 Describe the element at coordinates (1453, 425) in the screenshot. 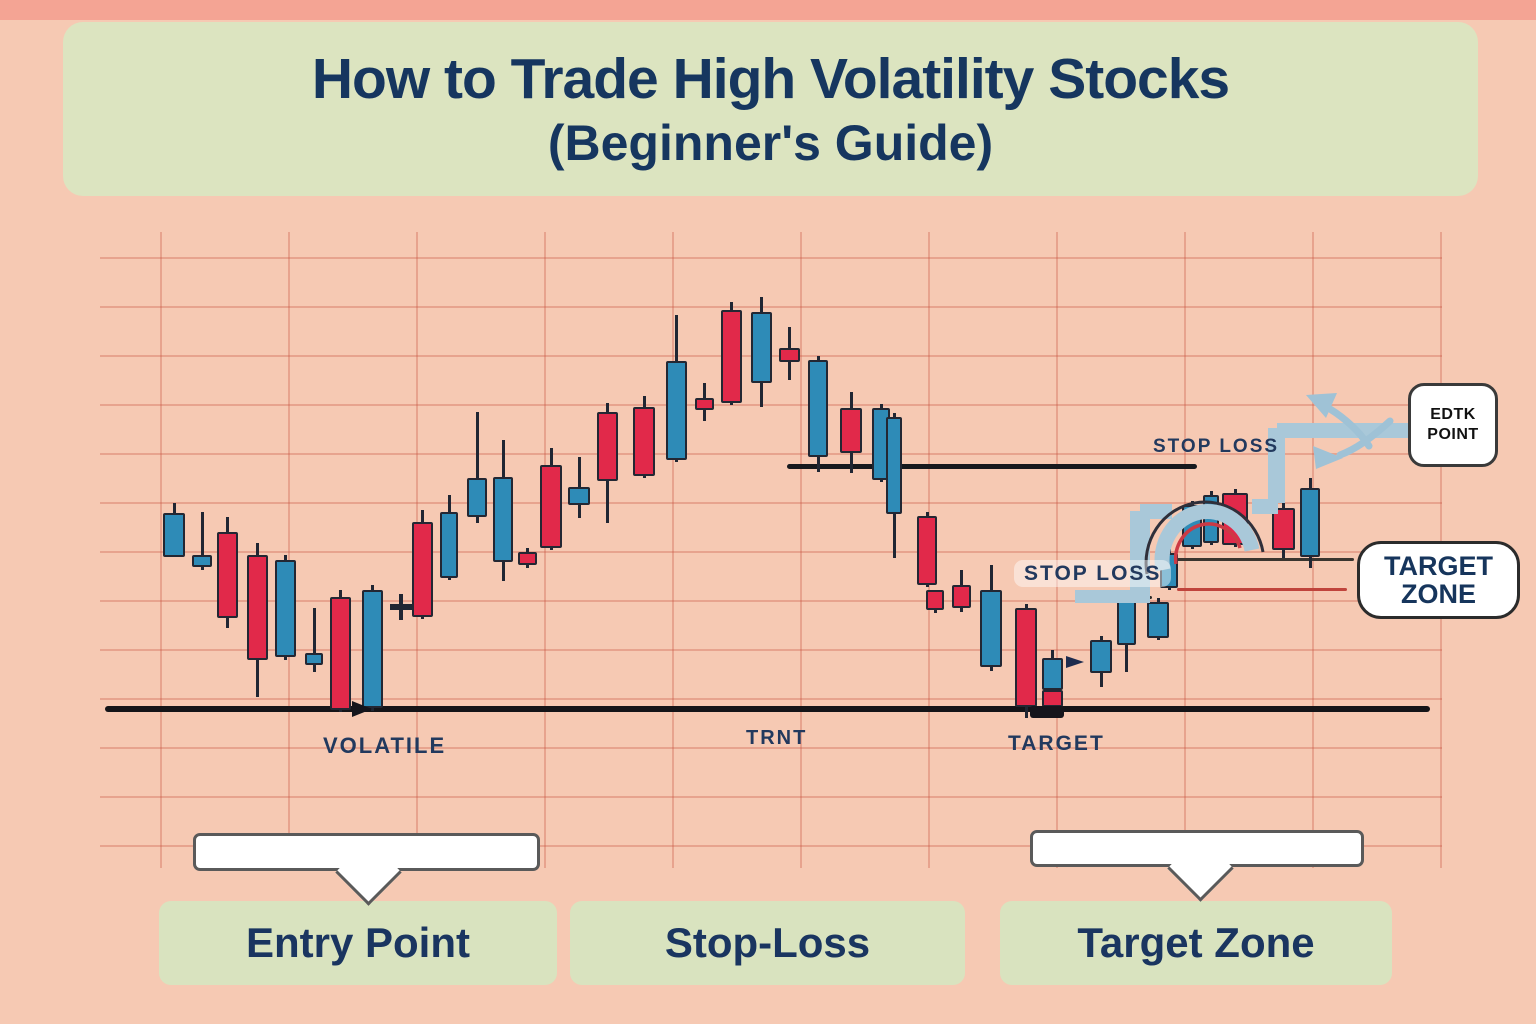

I see `entry-point-callout: EDTK POINT` at that location.